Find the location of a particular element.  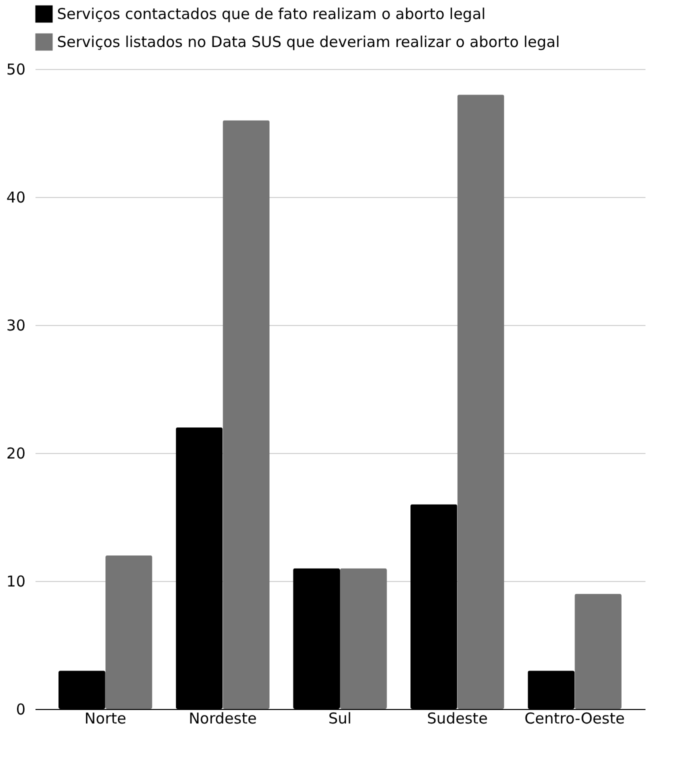

y-tick-label: 10 is located at coordinates (16, 581).